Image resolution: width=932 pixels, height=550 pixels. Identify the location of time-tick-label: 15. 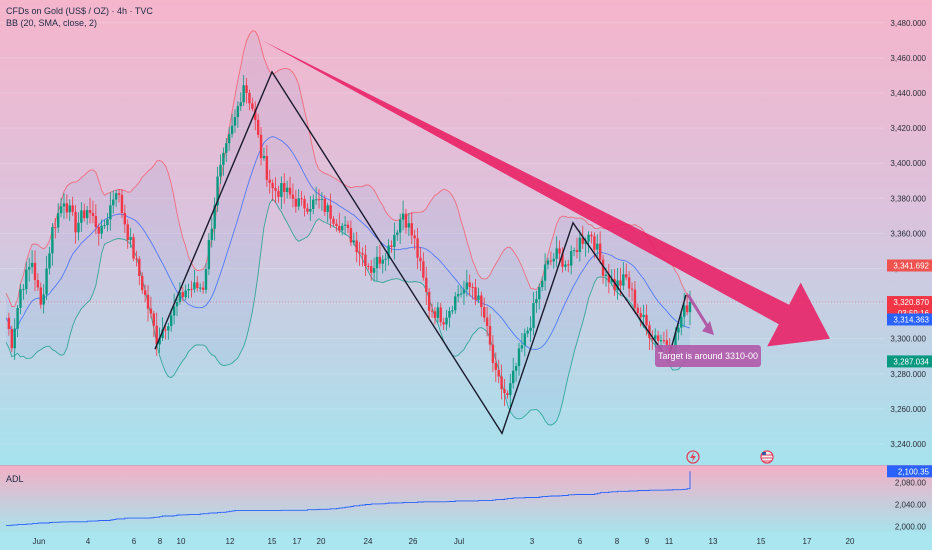
(761, 541).